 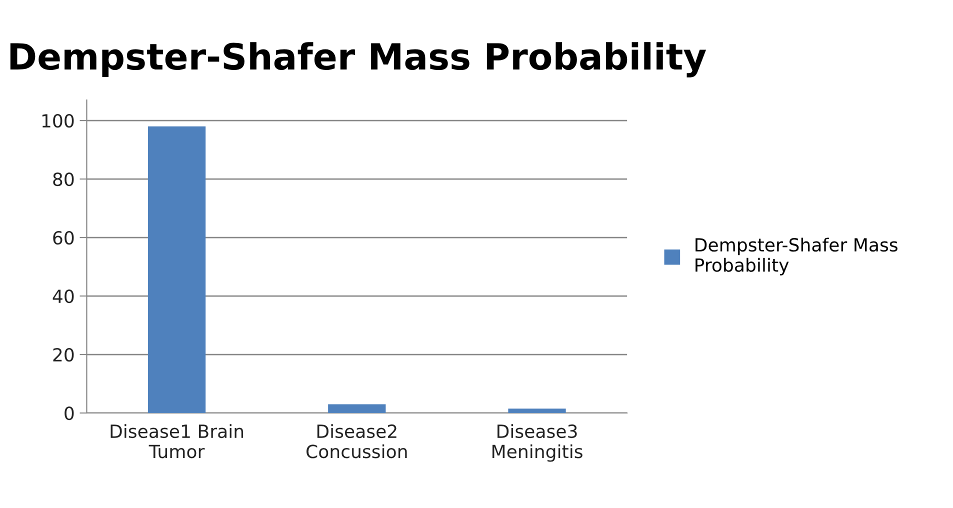 I want to click on x-tick-label: Disease3 Meningitis, so click(x=537, y=443).